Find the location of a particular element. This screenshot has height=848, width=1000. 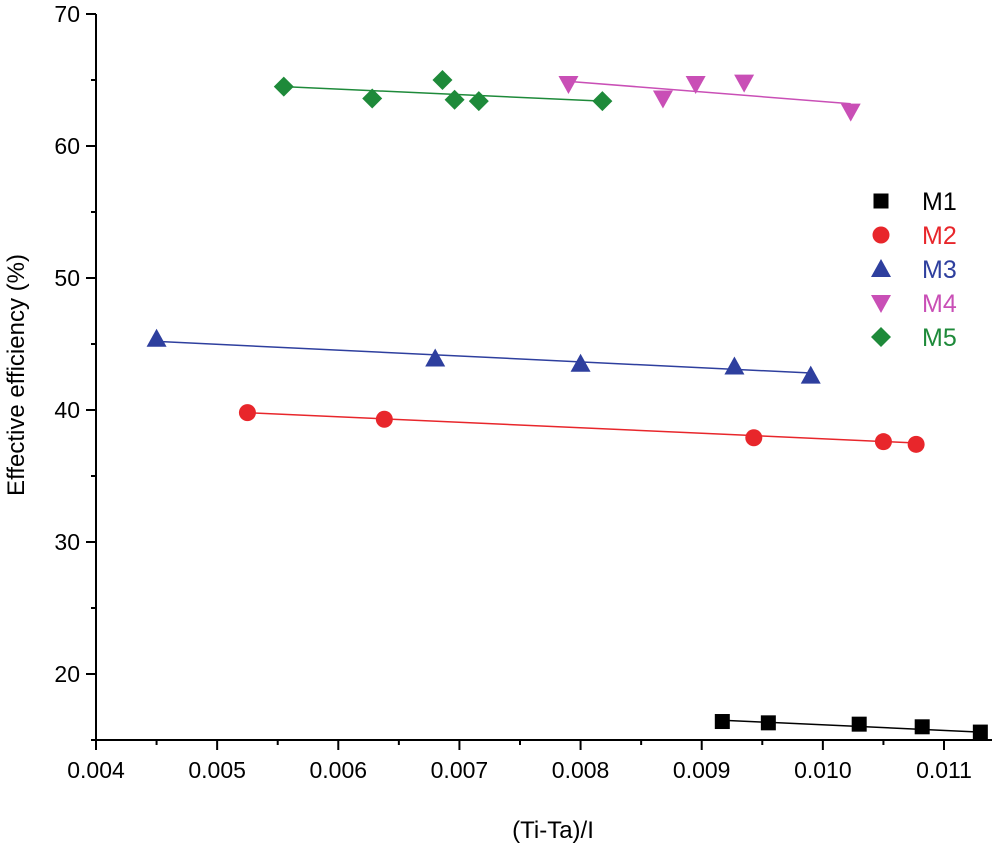

legend-label-m1: M1 is located at coordinates (939, 202).